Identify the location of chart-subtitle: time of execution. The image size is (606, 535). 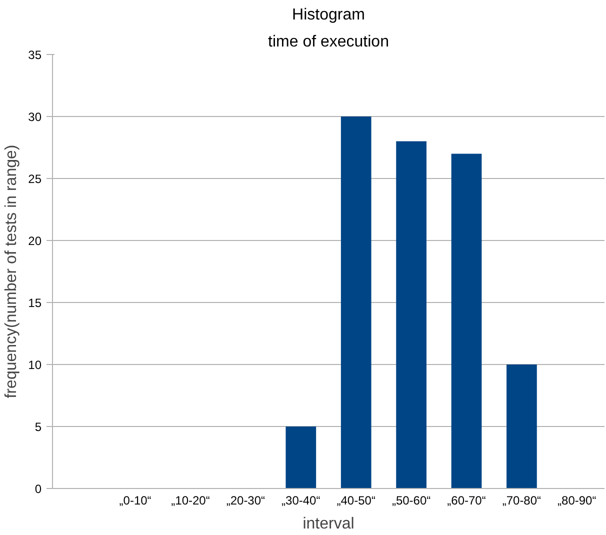
(328, 42).